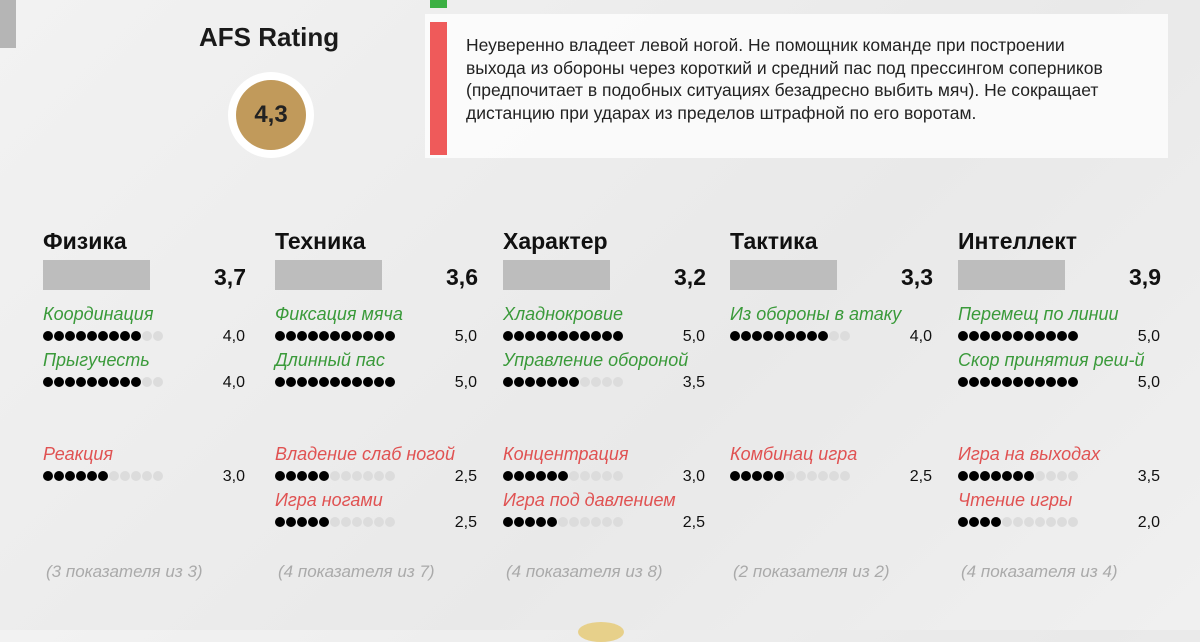 The width and height of the screenshot is (1200, 642). What do you see at coordinates (1145, 277) in the screenshot?
I see `category-score: 3,9` at bounding box center [1145, 277].